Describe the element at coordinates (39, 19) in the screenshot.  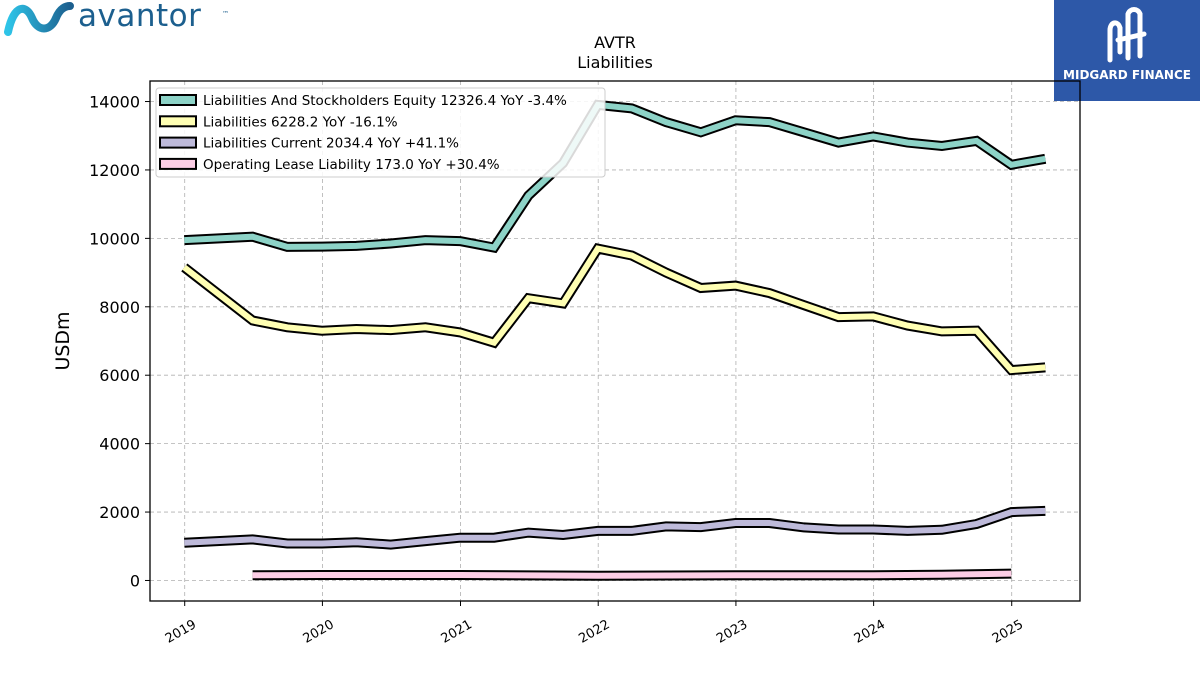
I see `avantor-logo-icon` at that location.